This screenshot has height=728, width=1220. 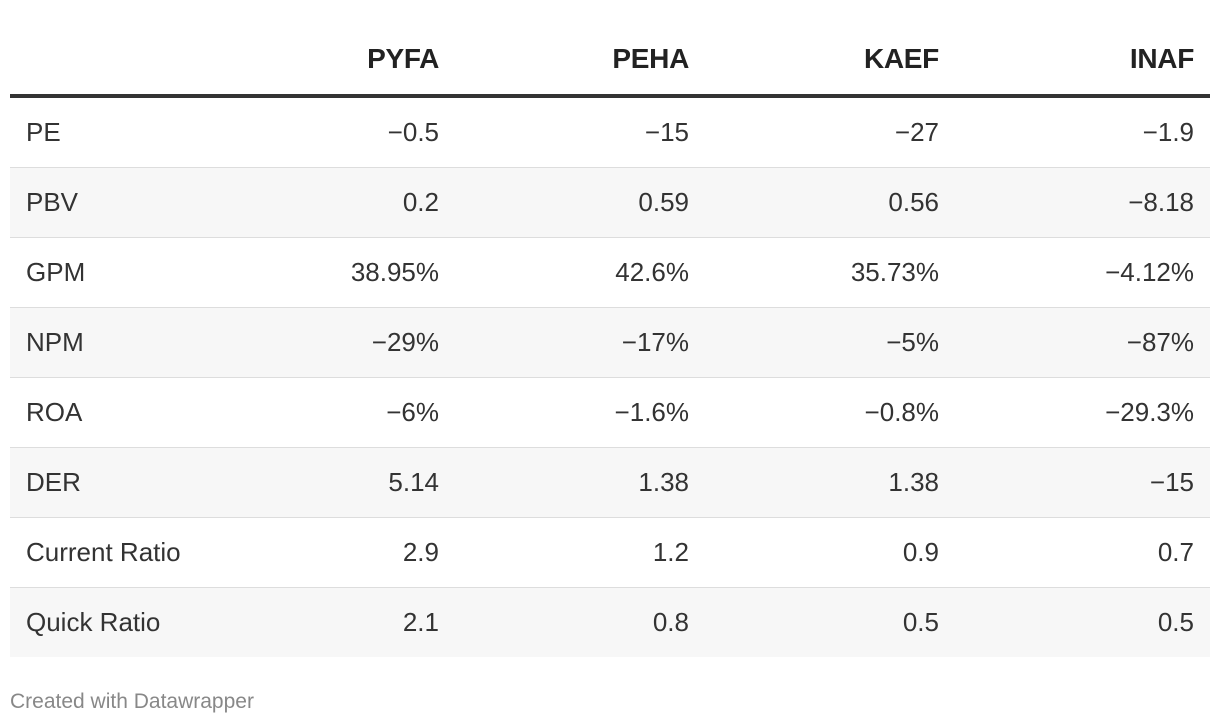 I want to click on table-cell: 38.95%, so click(x=372, y=272).